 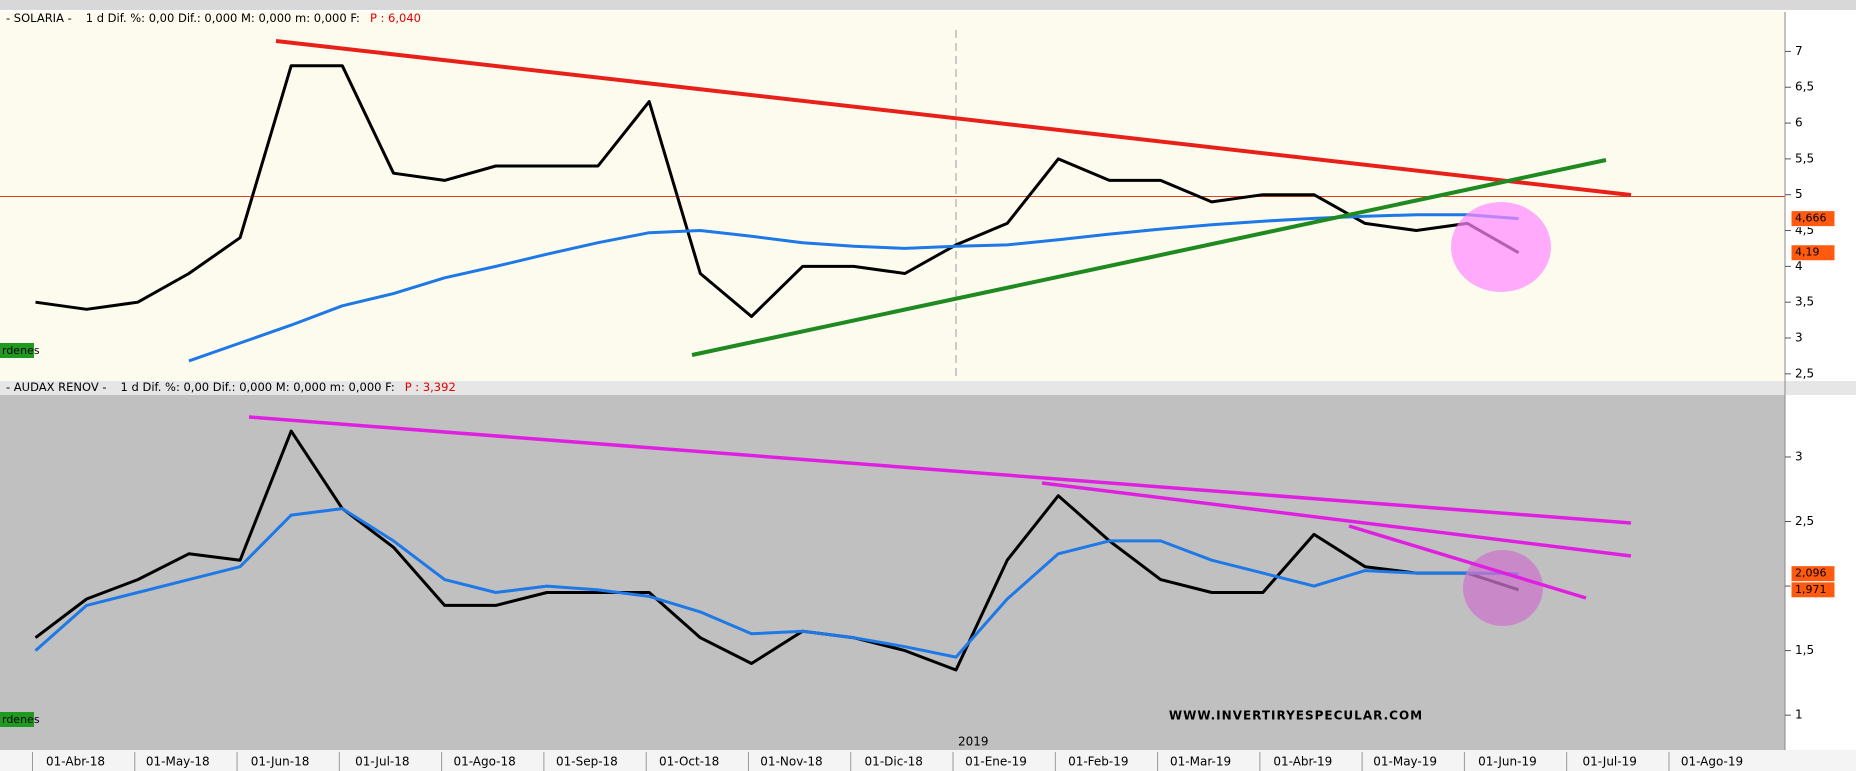 I want to click on x-tick-label: 01-Ago-19, so click(x=1712, y=762).